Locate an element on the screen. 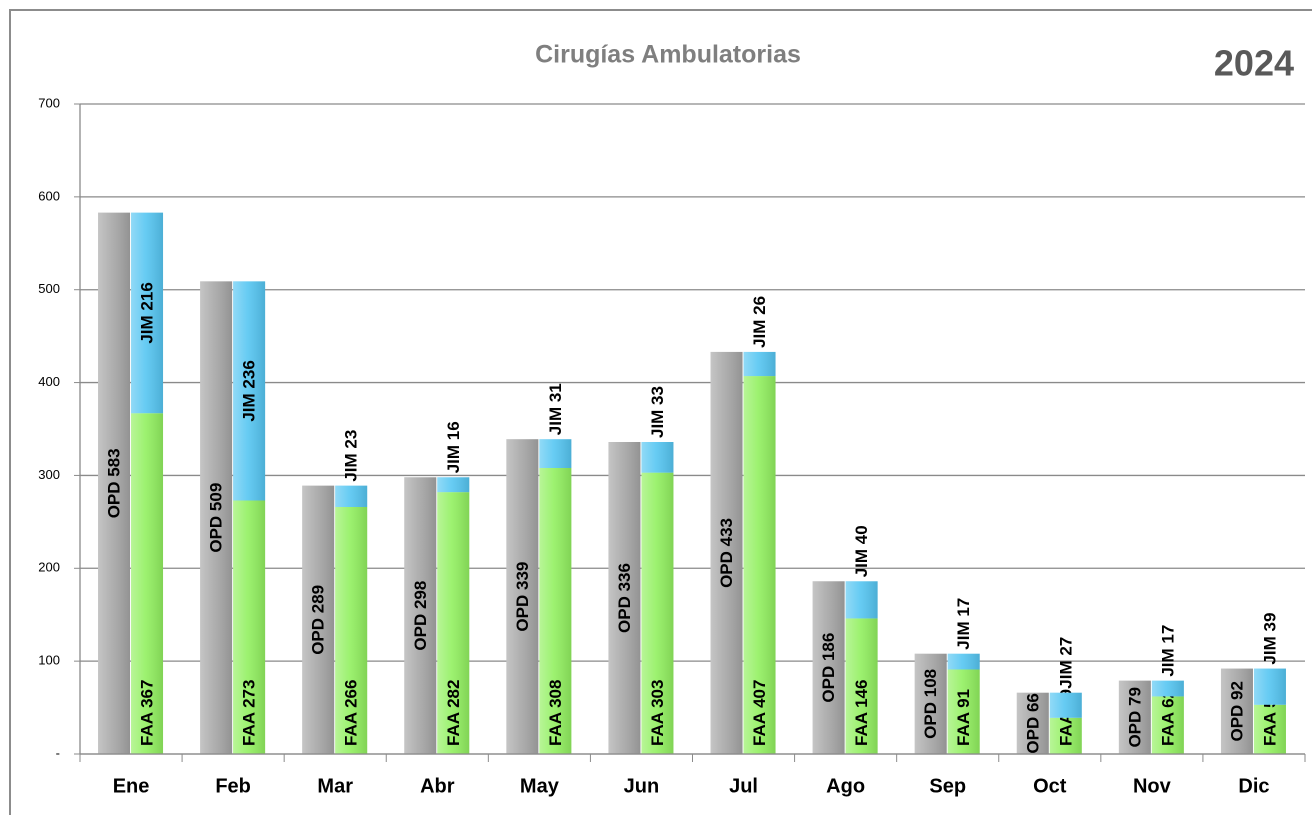 The height and width of the screenshot is (815, 1312). x-tick-label: Jun is located at coordinates (642, 786).